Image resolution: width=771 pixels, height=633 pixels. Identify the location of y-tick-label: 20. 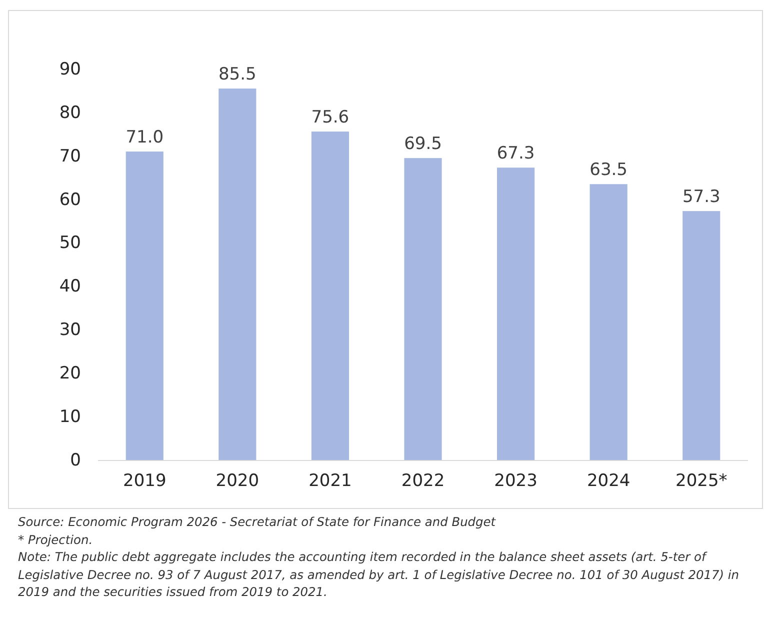
(70, 374).